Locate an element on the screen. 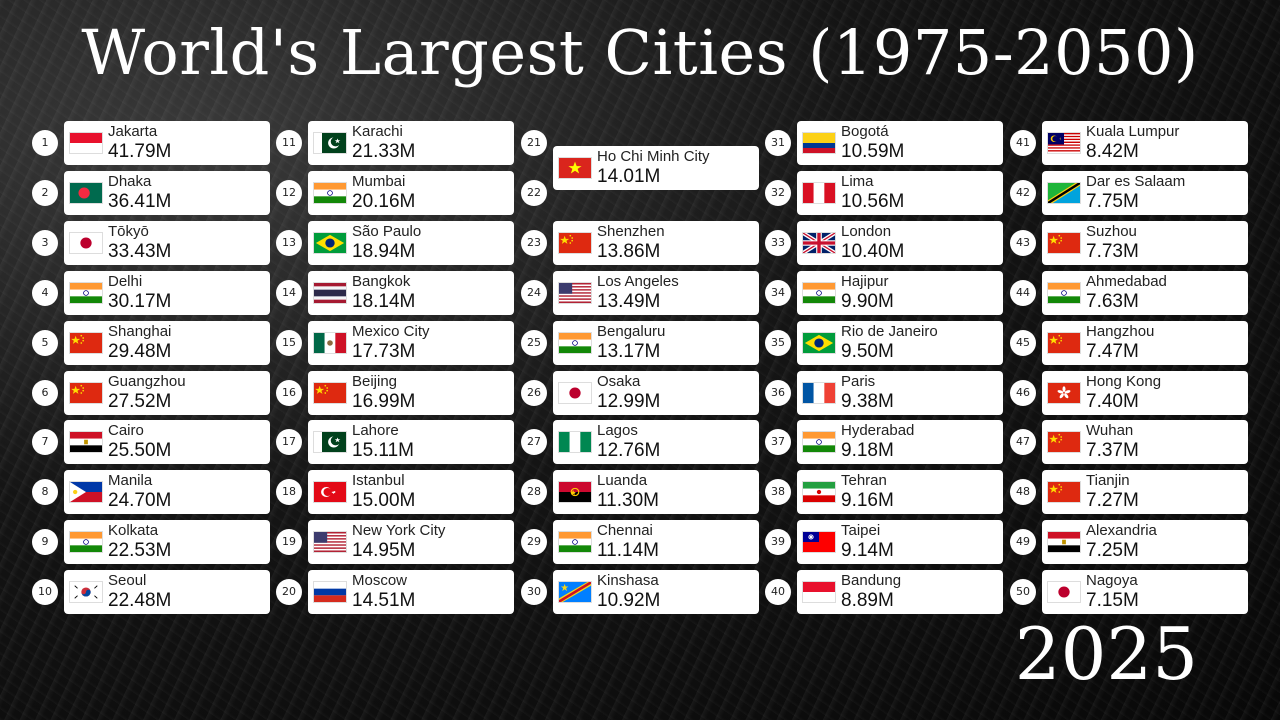 This screenshot has width=1280, height=720. rank-badge: 17 is located at coordinates (289, 442).